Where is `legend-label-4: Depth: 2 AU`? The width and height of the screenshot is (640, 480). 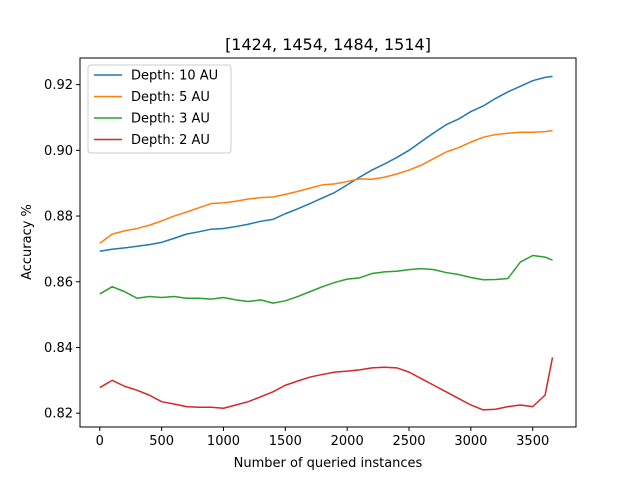
legend-label-4: Depth: 2 AU is located at coordinates (170, 140).